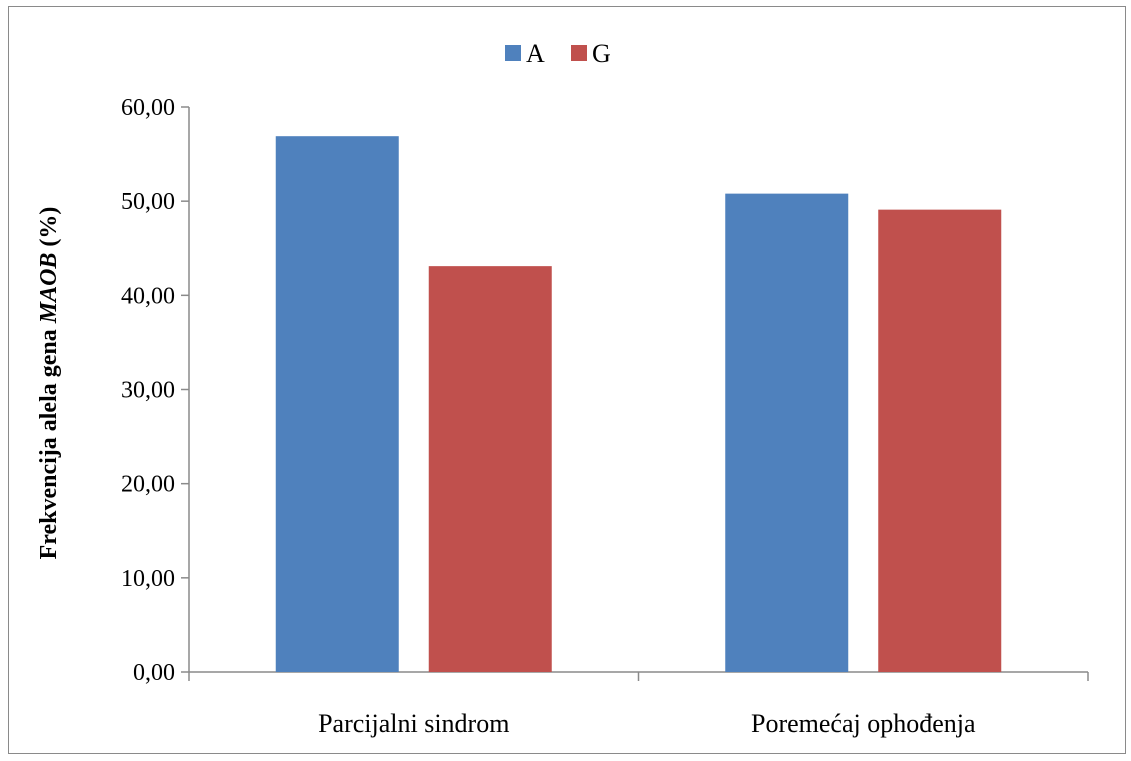  I want to click on legend-label: G, so click(601, 53).